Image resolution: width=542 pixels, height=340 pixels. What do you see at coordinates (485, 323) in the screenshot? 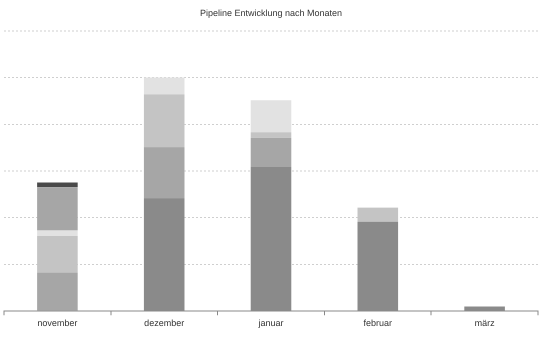
I see `x-tick-label: märz` at bounding box center [485, 323].